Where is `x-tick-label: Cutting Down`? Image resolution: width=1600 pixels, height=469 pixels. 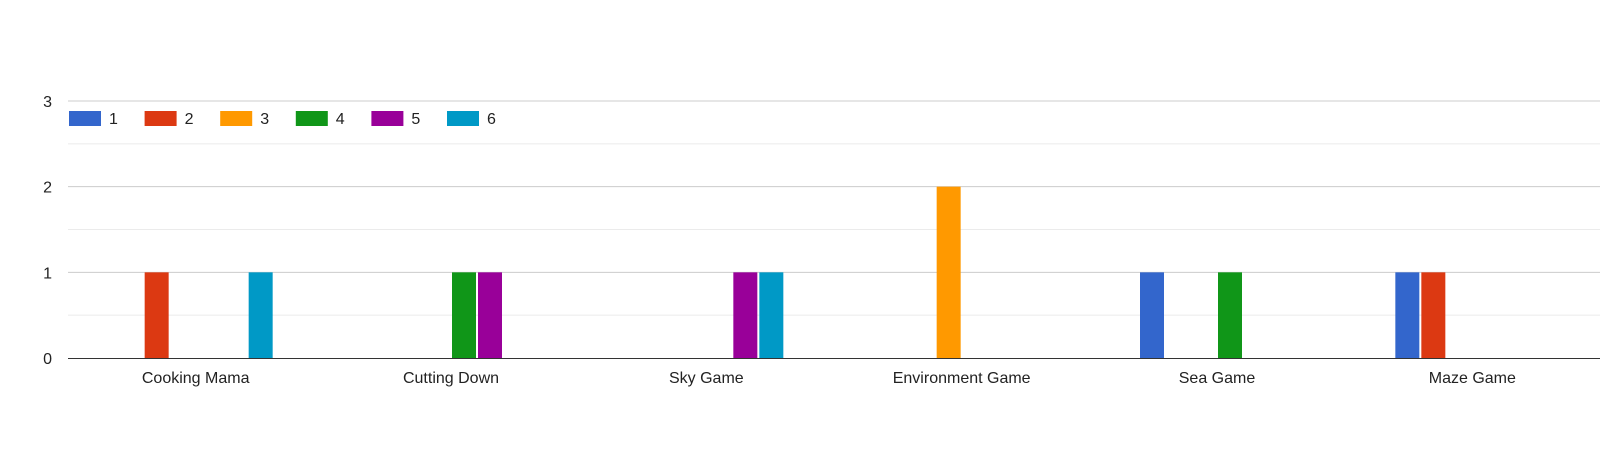
x-tick-label: Cutting Down is located at coordinates (451, 378).